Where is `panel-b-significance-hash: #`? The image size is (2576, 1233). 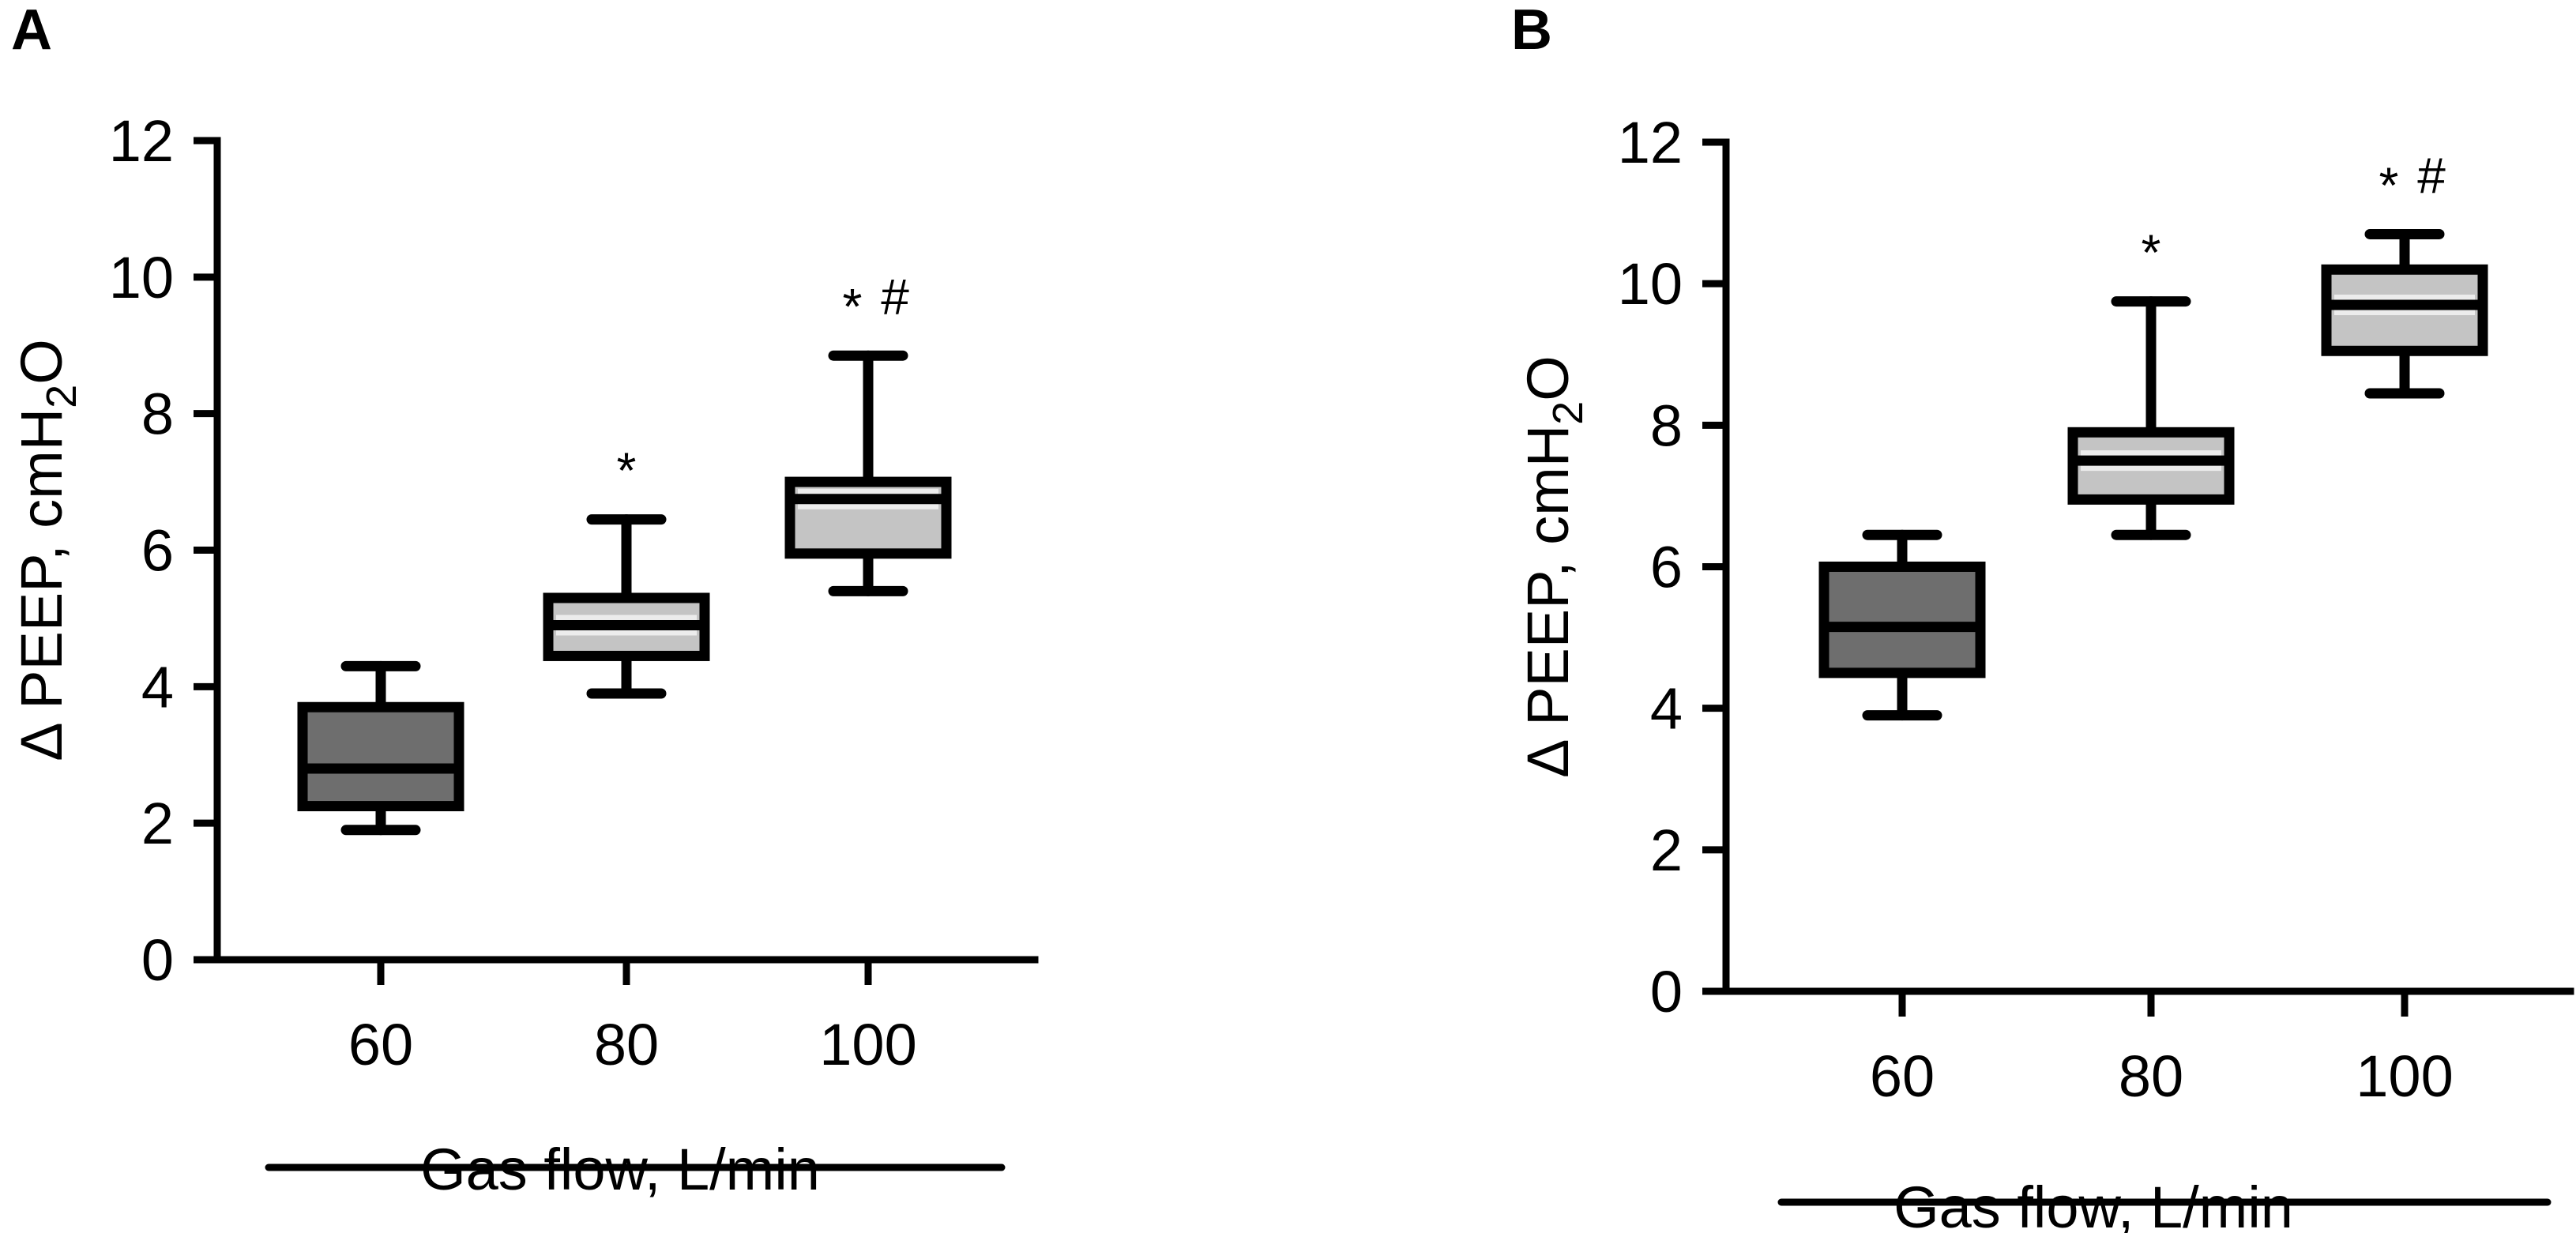
panel-b-significance-hash: # is located at coordinates (2432, 175).